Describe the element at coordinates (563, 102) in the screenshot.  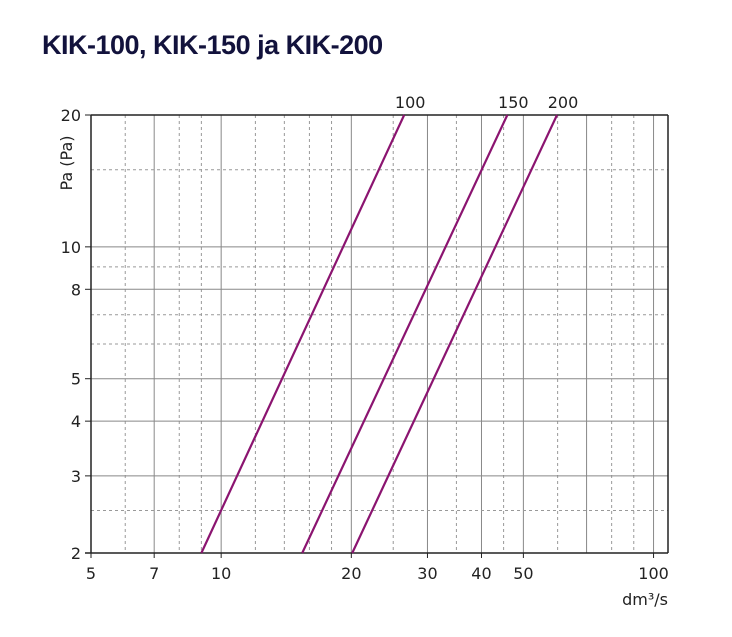
I see `series-label-200: 200` at that location.